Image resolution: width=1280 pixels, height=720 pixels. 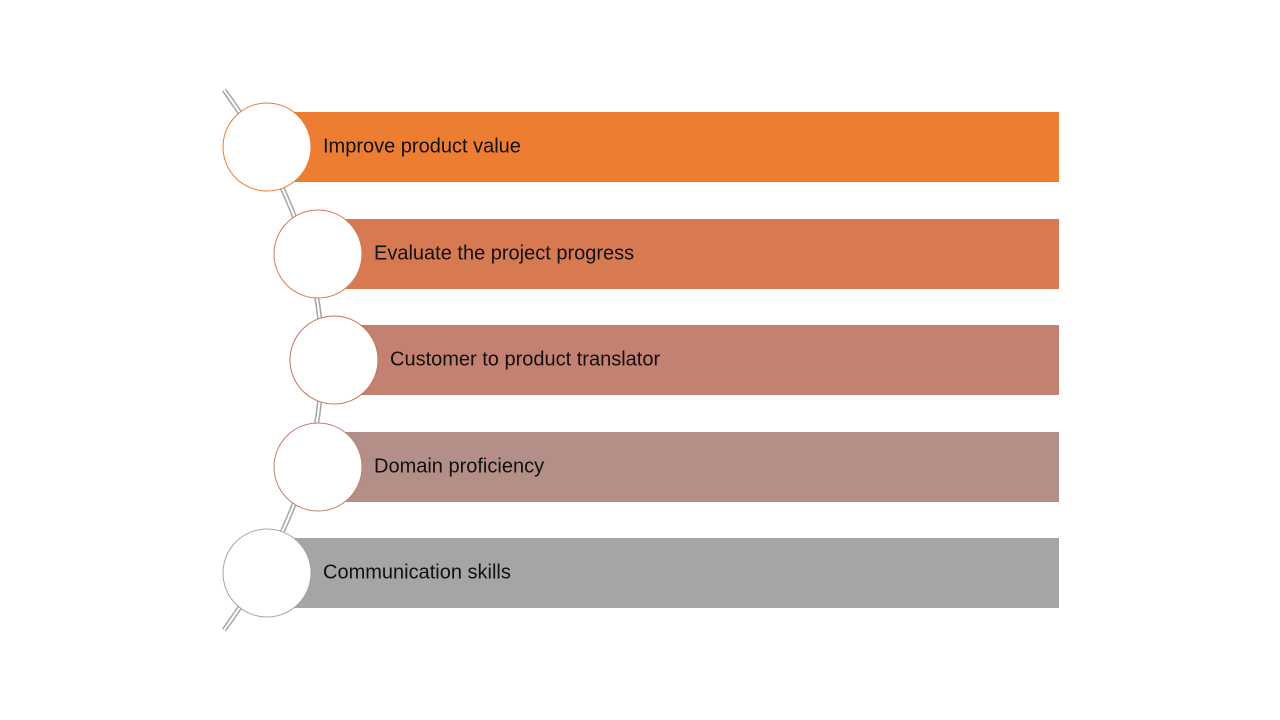 What do you see at coordinates (504, 253) in the screenshot?
I see `item-label: Evaluate the project progress` at bounding box center [504, 253].